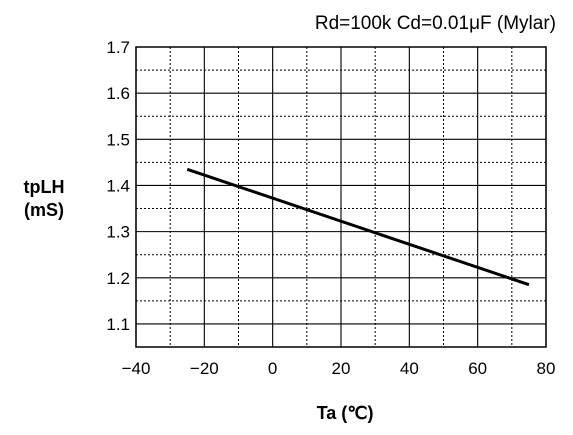  I want to click on x-tick-label: −20, so click(204, 368).